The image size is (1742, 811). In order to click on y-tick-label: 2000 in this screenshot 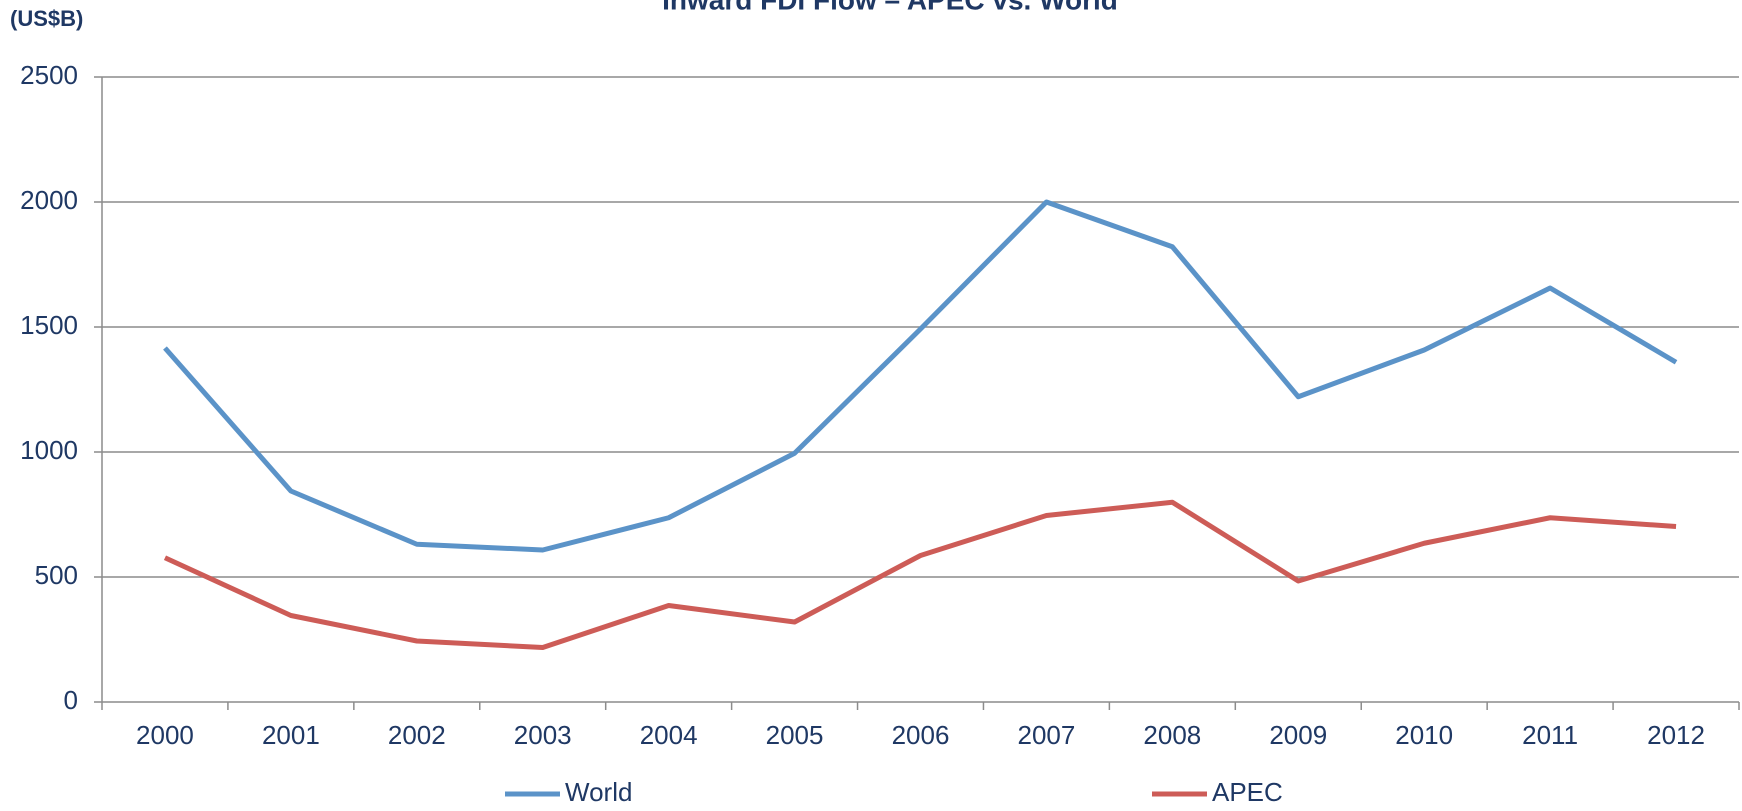, I will do `click(49, 200)`.